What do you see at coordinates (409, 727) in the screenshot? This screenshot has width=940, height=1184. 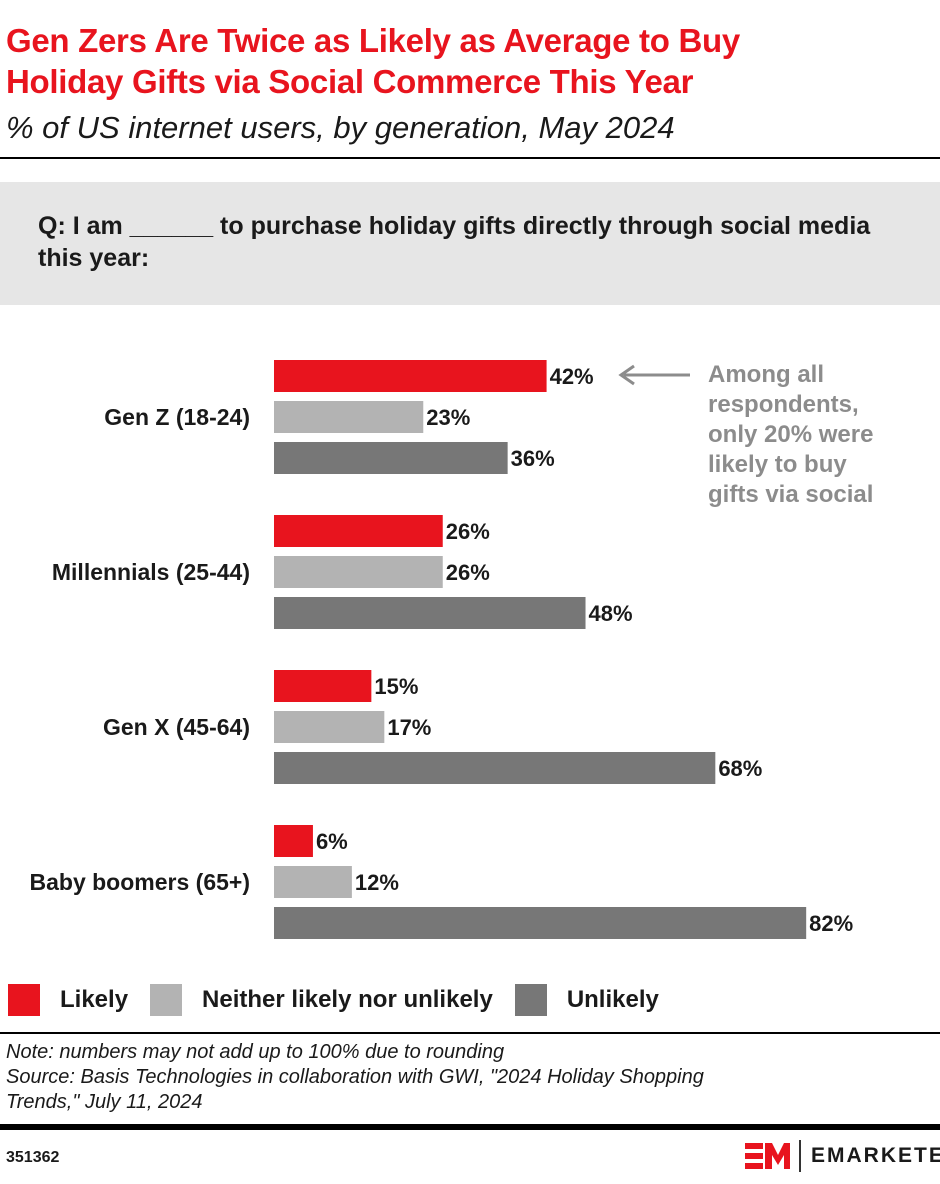 I see `data-label: 17%` at bounding box center [409, 727].